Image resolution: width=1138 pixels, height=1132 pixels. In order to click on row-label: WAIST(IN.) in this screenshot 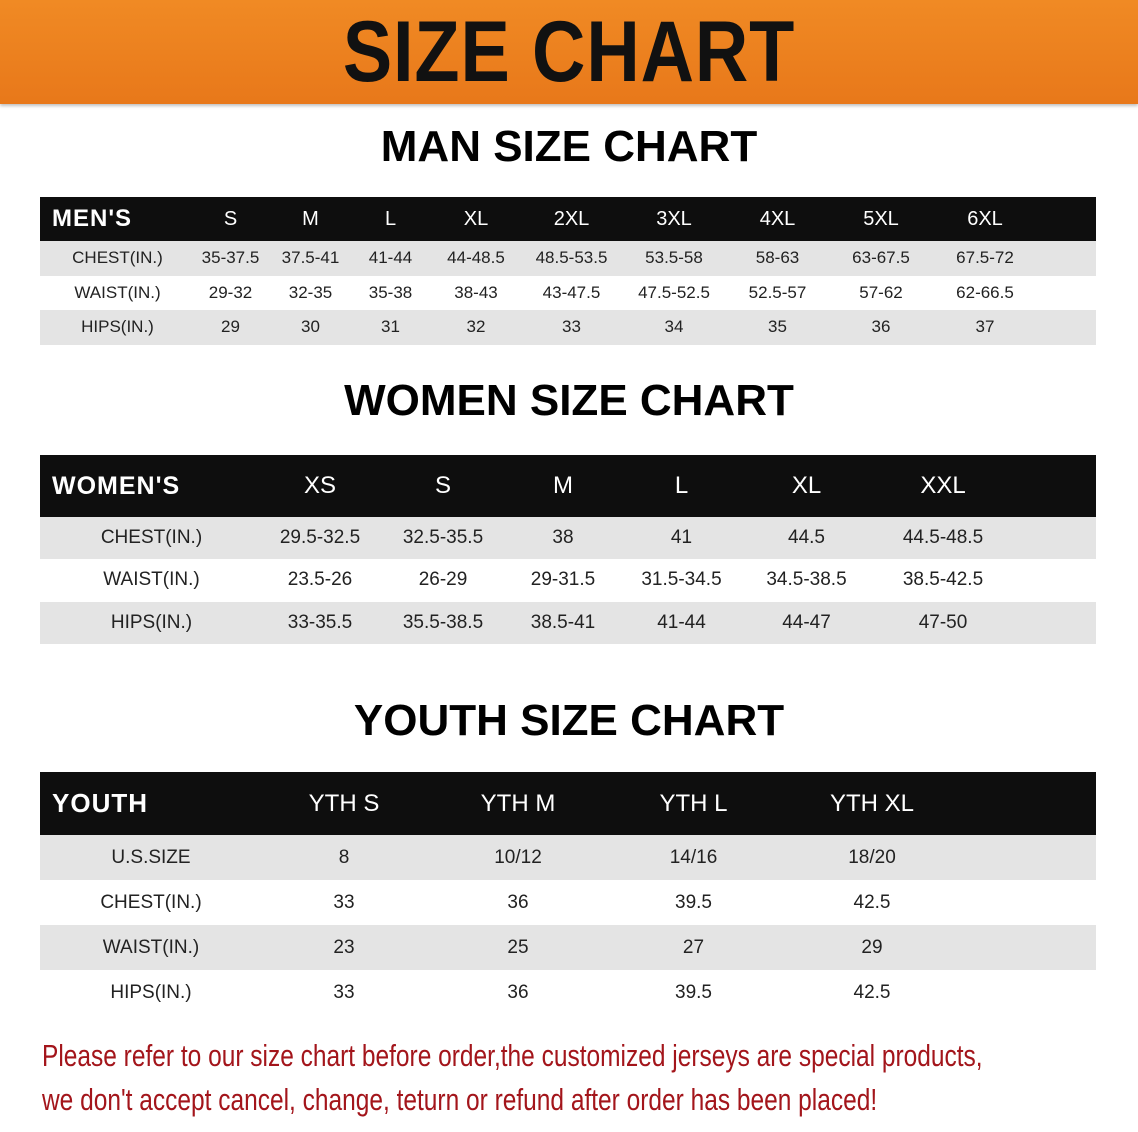, I will do `click(151, 947)`.